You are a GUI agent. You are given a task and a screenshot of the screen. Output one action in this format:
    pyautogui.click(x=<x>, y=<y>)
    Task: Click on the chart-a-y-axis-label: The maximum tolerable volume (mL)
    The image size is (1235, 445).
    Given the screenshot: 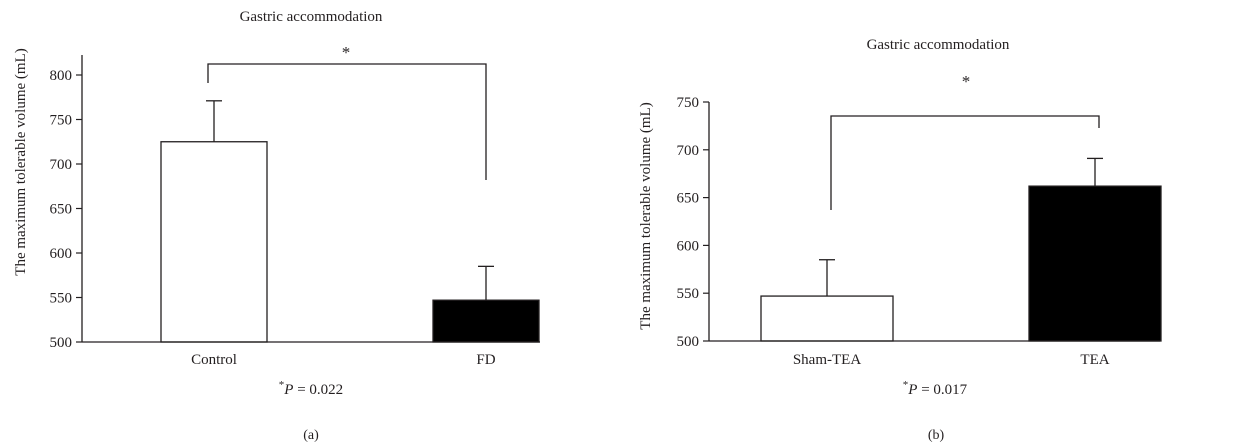 What is the action you would take?
    pyautogui.click(x=21, y=161)
    